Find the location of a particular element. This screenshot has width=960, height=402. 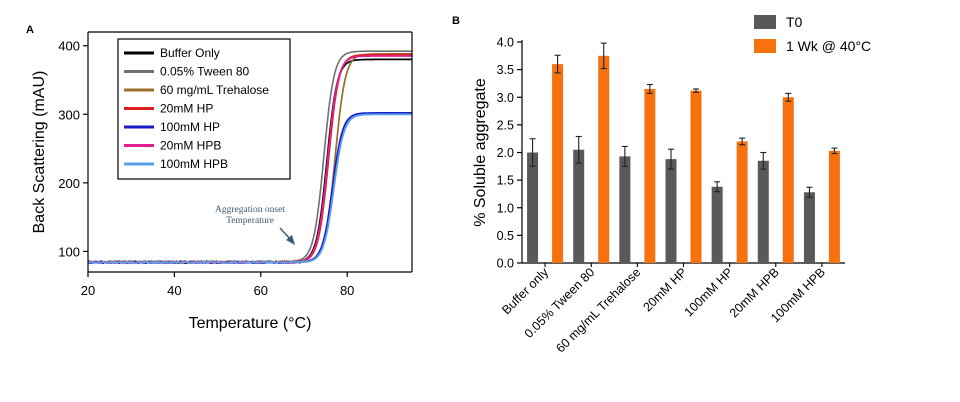

y-tick-label-b: 1.5 is located at coordinates (505, 181).